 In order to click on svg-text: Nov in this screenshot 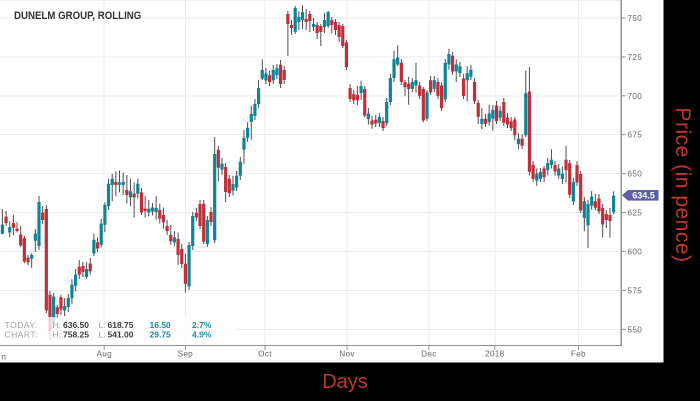, I will do `click(347, 354)`.